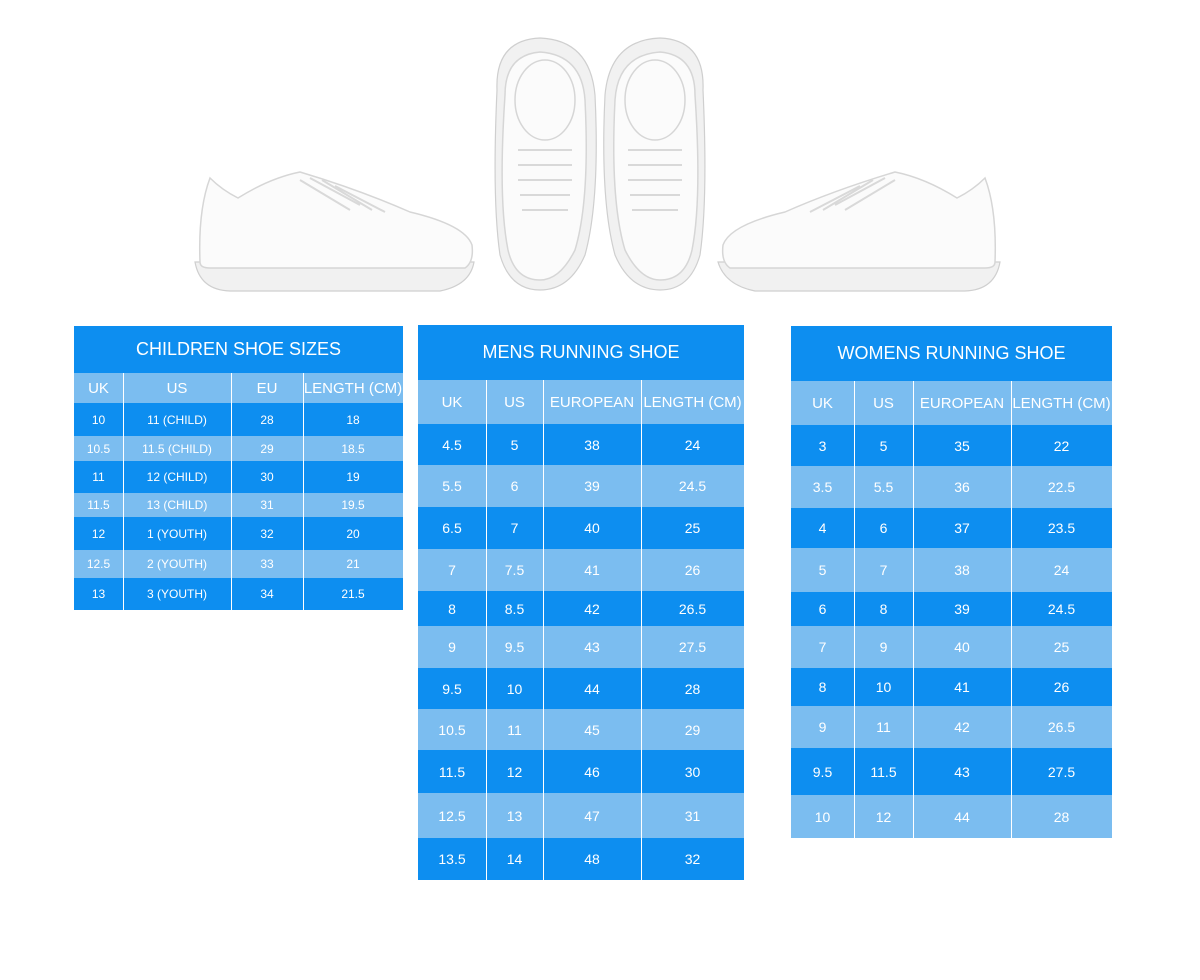 This screenshot has width=1200, height=980. I want to click on table-cell: 18.5, so click(353, 448).